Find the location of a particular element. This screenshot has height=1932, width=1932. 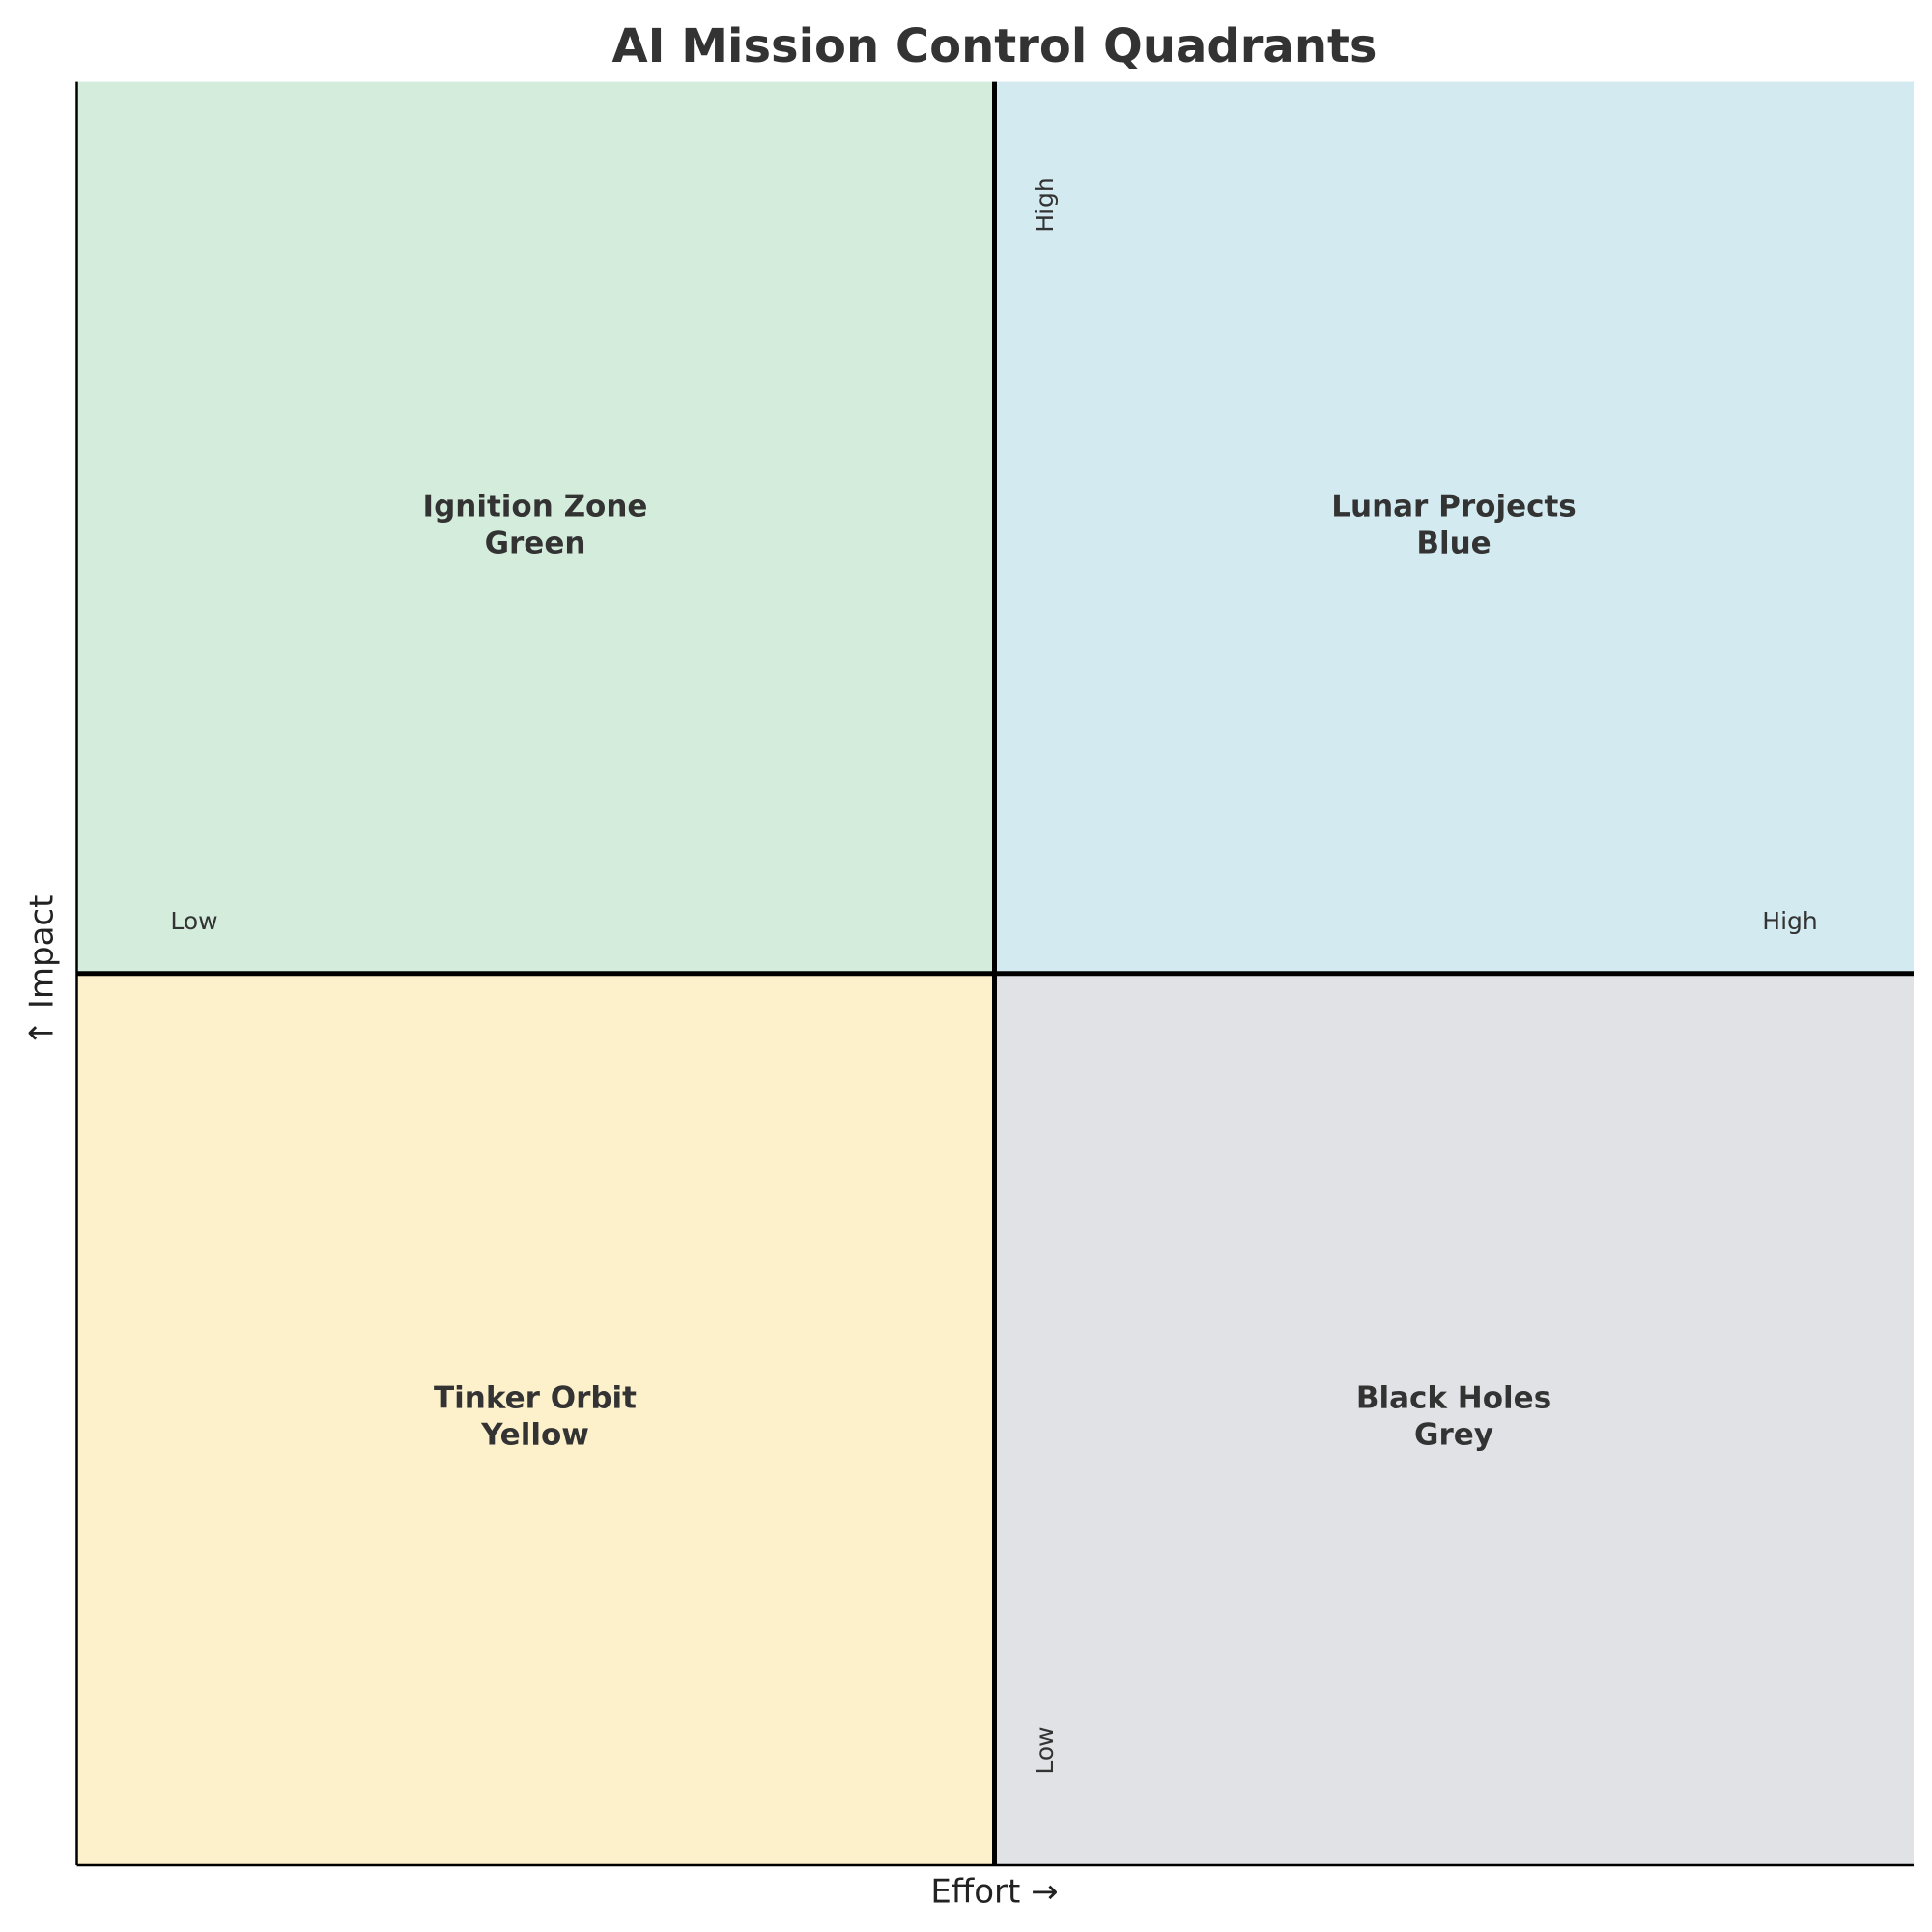

quadrant-name: Tinker Orbit is located at coordinates (535, 1398).